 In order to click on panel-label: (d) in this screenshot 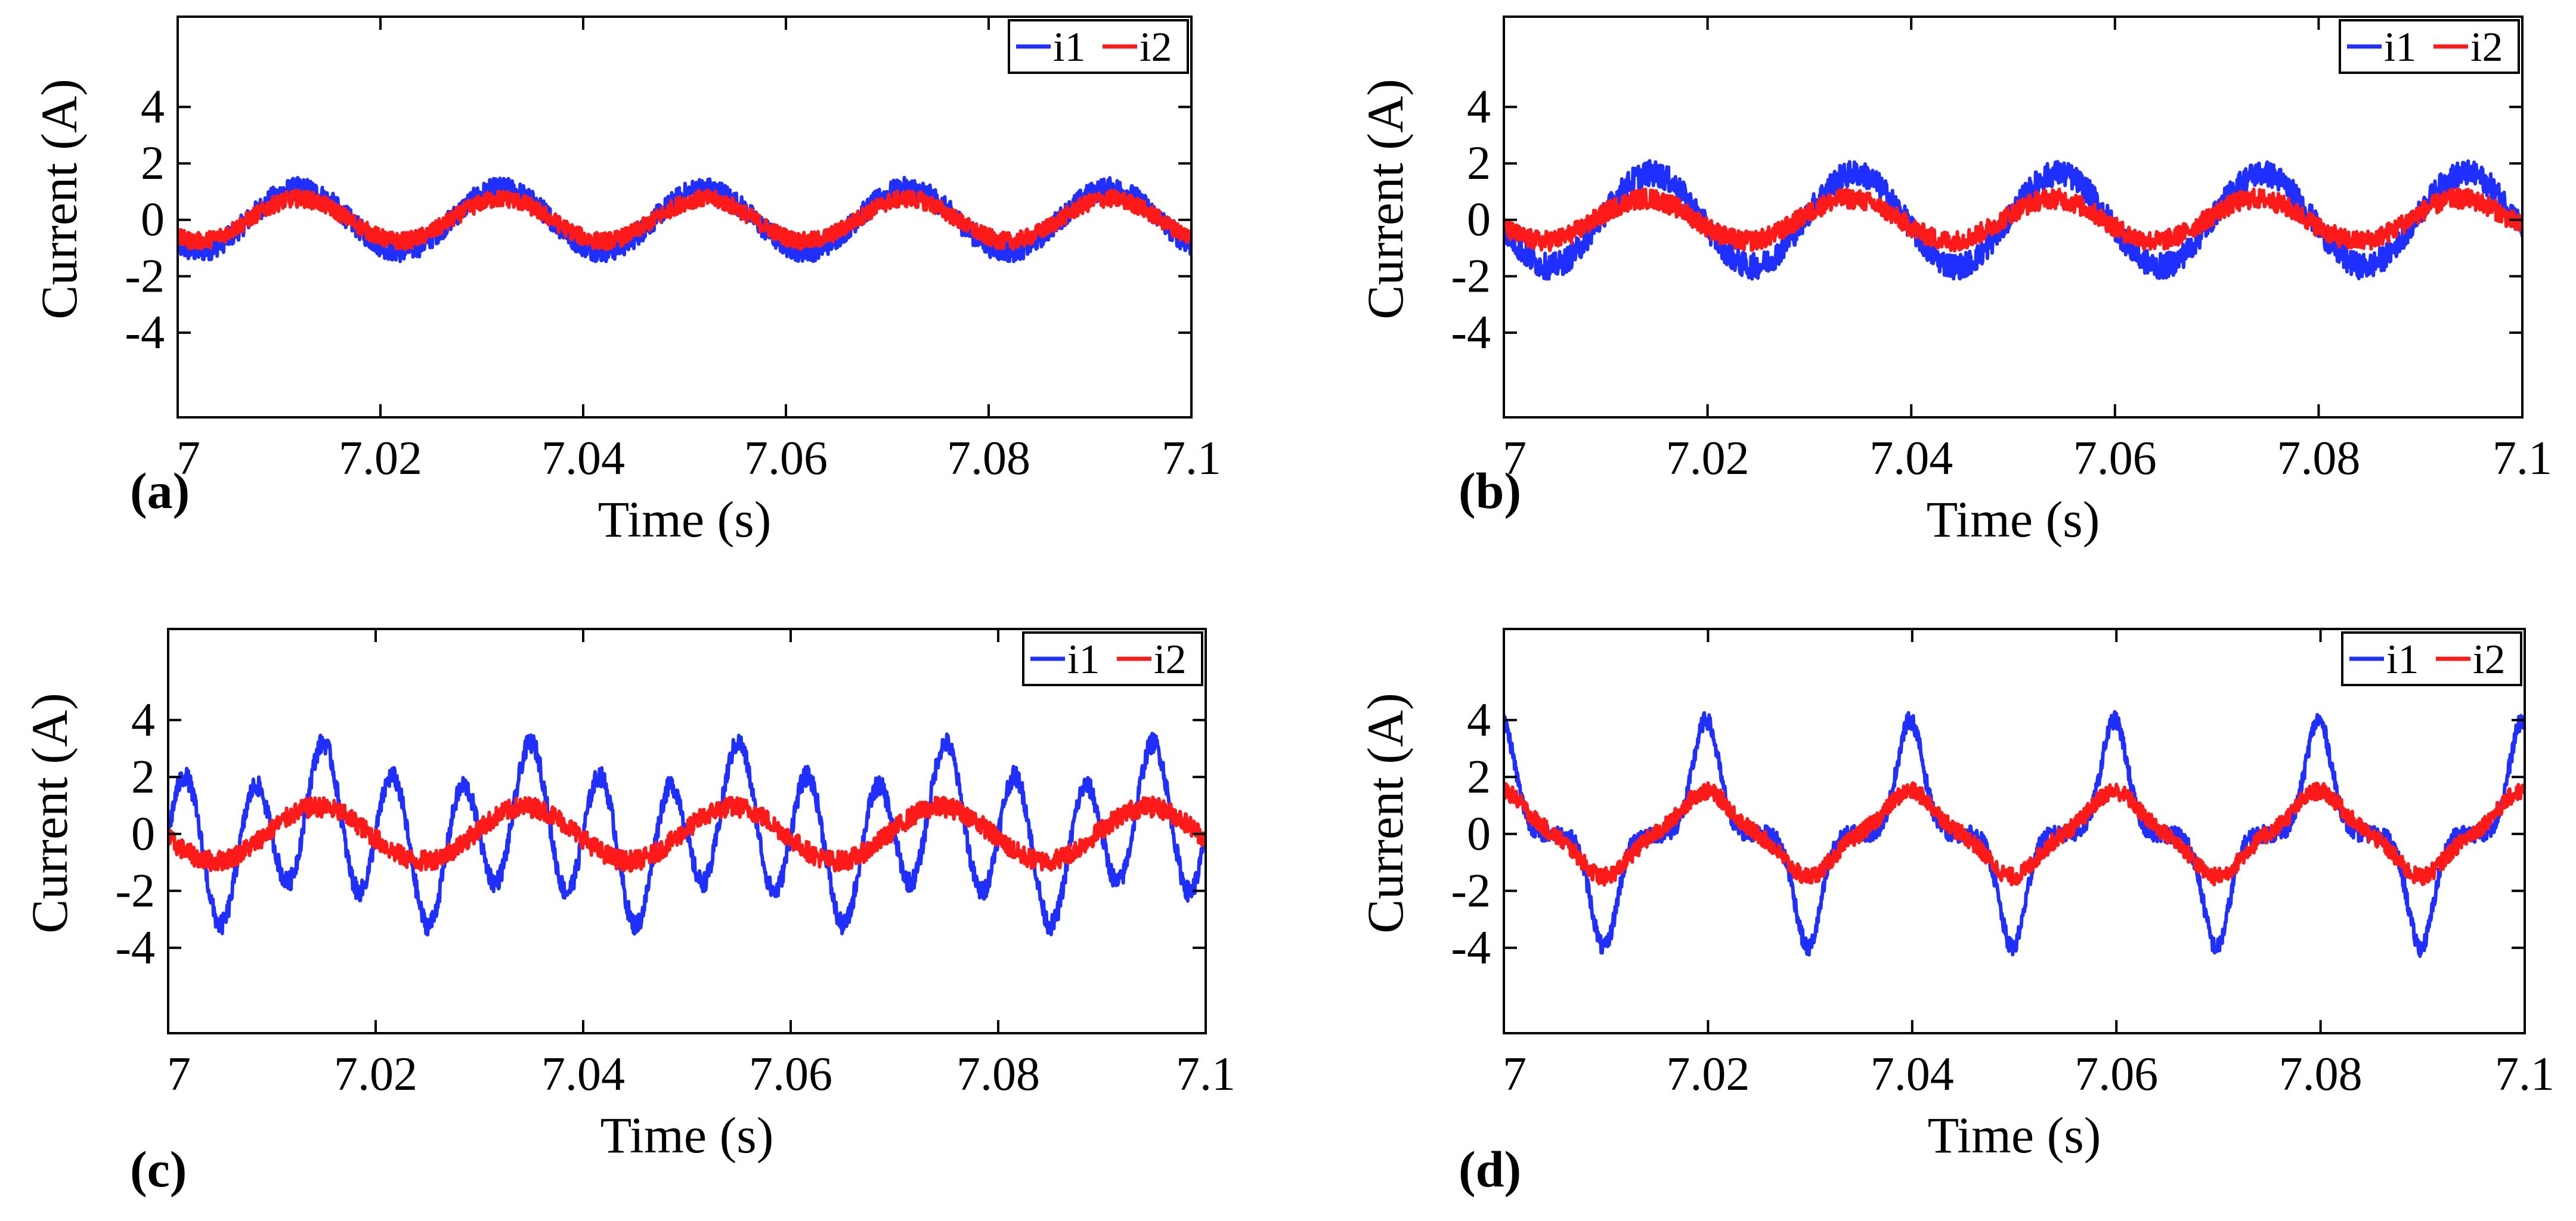, I will do `click(1490, 1169)`.